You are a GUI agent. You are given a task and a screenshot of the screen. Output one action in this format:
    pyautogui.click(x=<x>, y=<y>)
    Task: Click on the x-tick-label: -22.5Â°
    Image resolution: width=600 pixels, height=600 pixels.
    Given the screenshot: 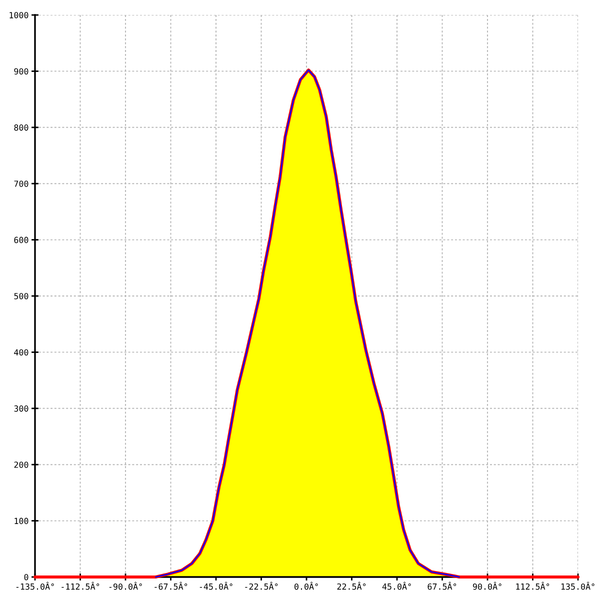 What is the action you would take?
    pyautogui.click(x=261, y=586)
    